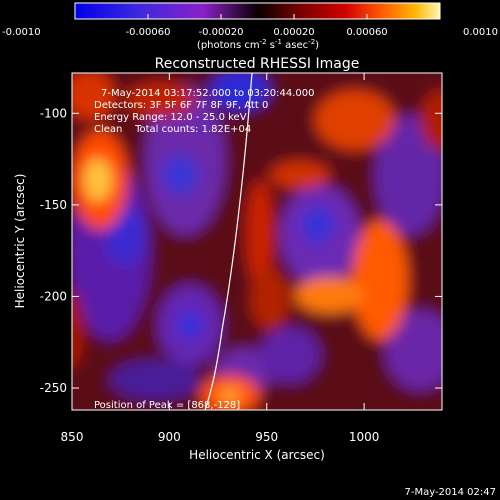 The height and width of the screenshot is (500, 500). Describe the element at coordinates (53, 113) in the screenshot. I see `y-tick-label: -100` at that location.